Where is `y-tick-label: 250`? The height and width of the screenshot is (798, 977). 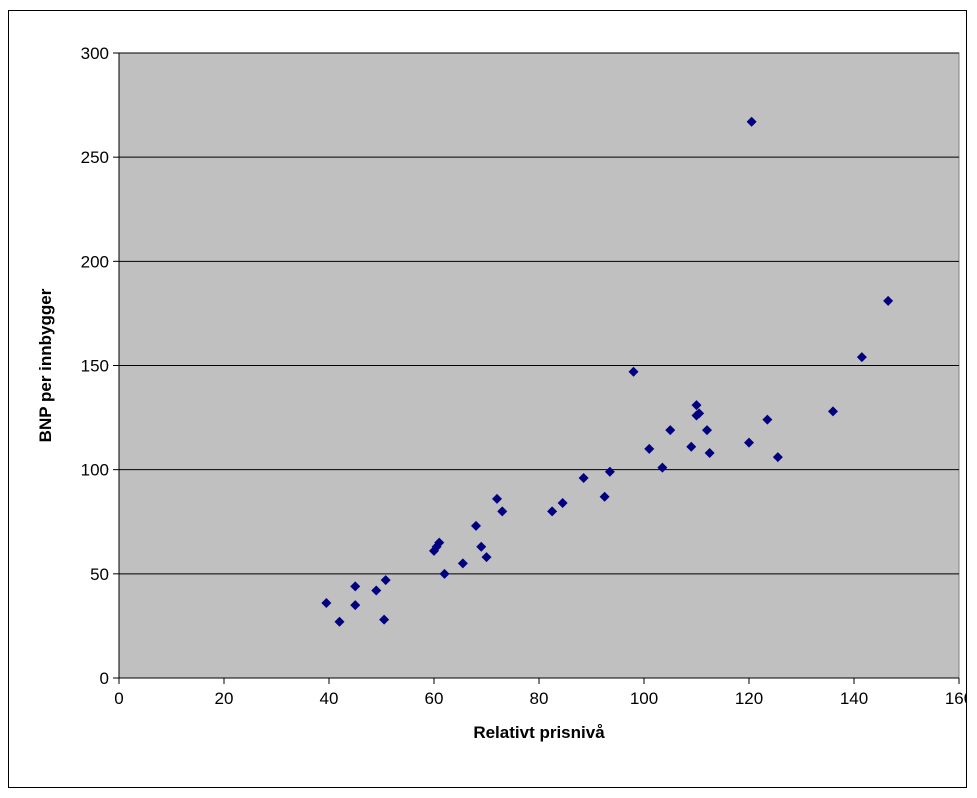
y-tick-label: 250 is located at coordinates (95, 157).